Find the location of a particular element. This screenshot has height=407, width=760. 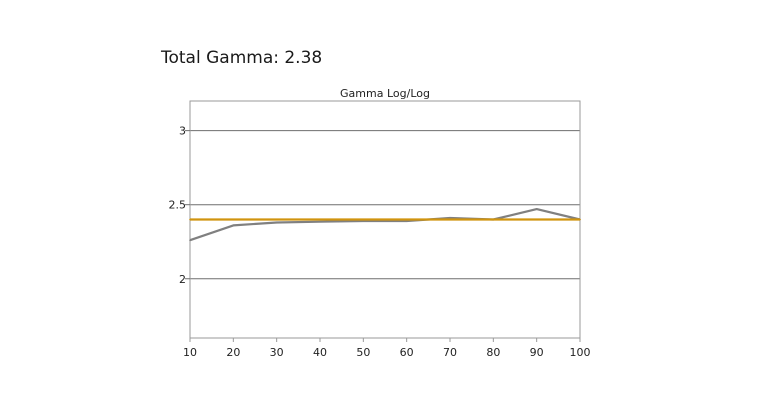

x-tick-label: 100 is located at coordinates (580, 352).